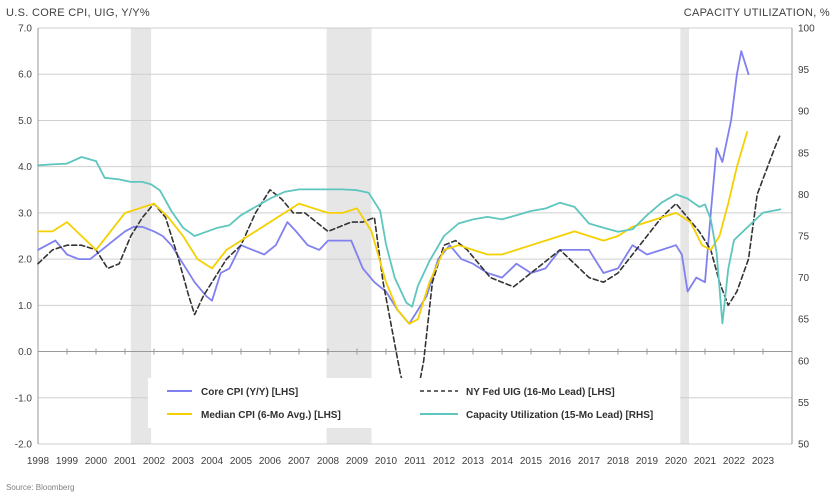 The image size is (837, 498). Describe the element at coordinates (25, 75) in the screenshot. I see `left-tick-label: 6.0` at that location.